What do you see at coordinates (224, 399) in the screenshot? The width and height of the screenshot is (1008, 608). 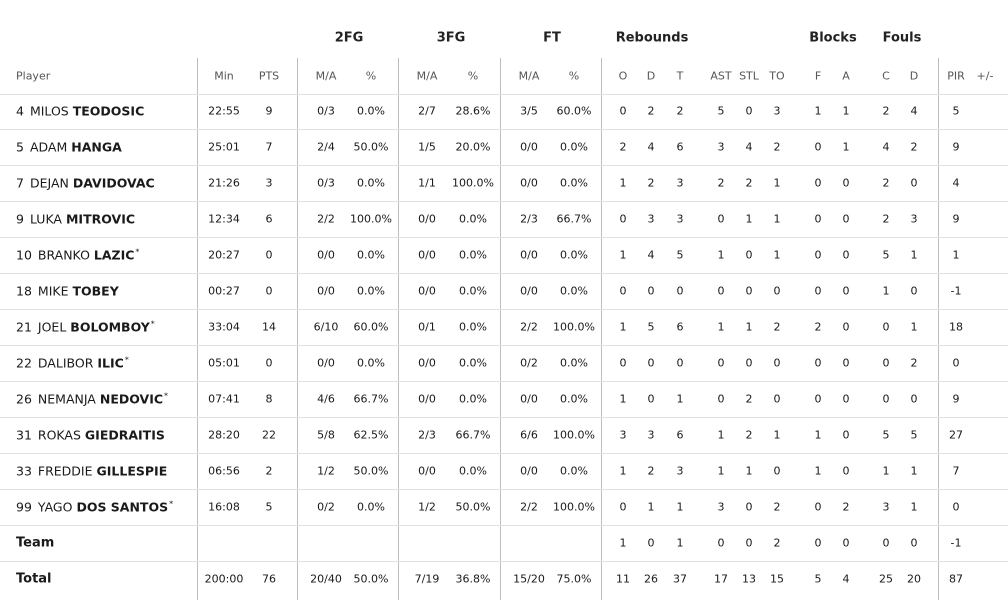 I see `stat-cell: 07:41` at bounding box center [224, 399].